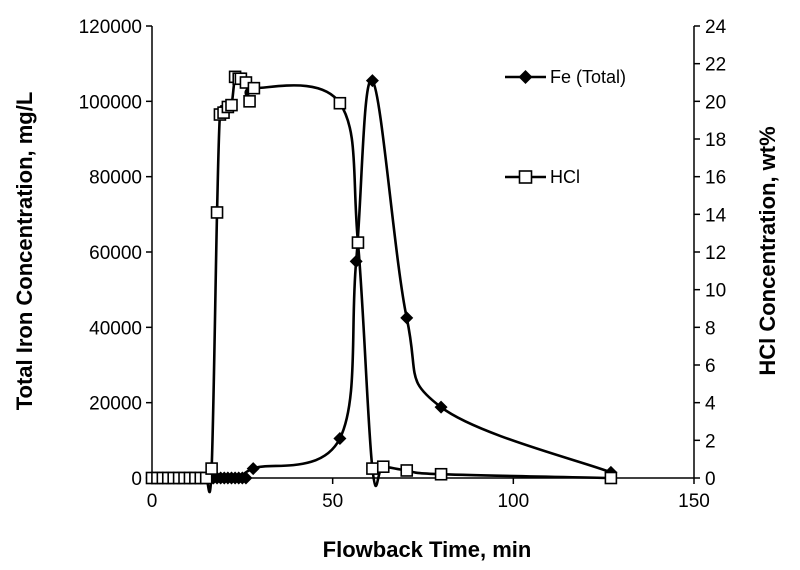 This screenshot has width=800, height=570. What do you see at coordinates (115, 404) in the screenshot?
I see `y-tick-label: 20000` at bounding box center [115, 404].